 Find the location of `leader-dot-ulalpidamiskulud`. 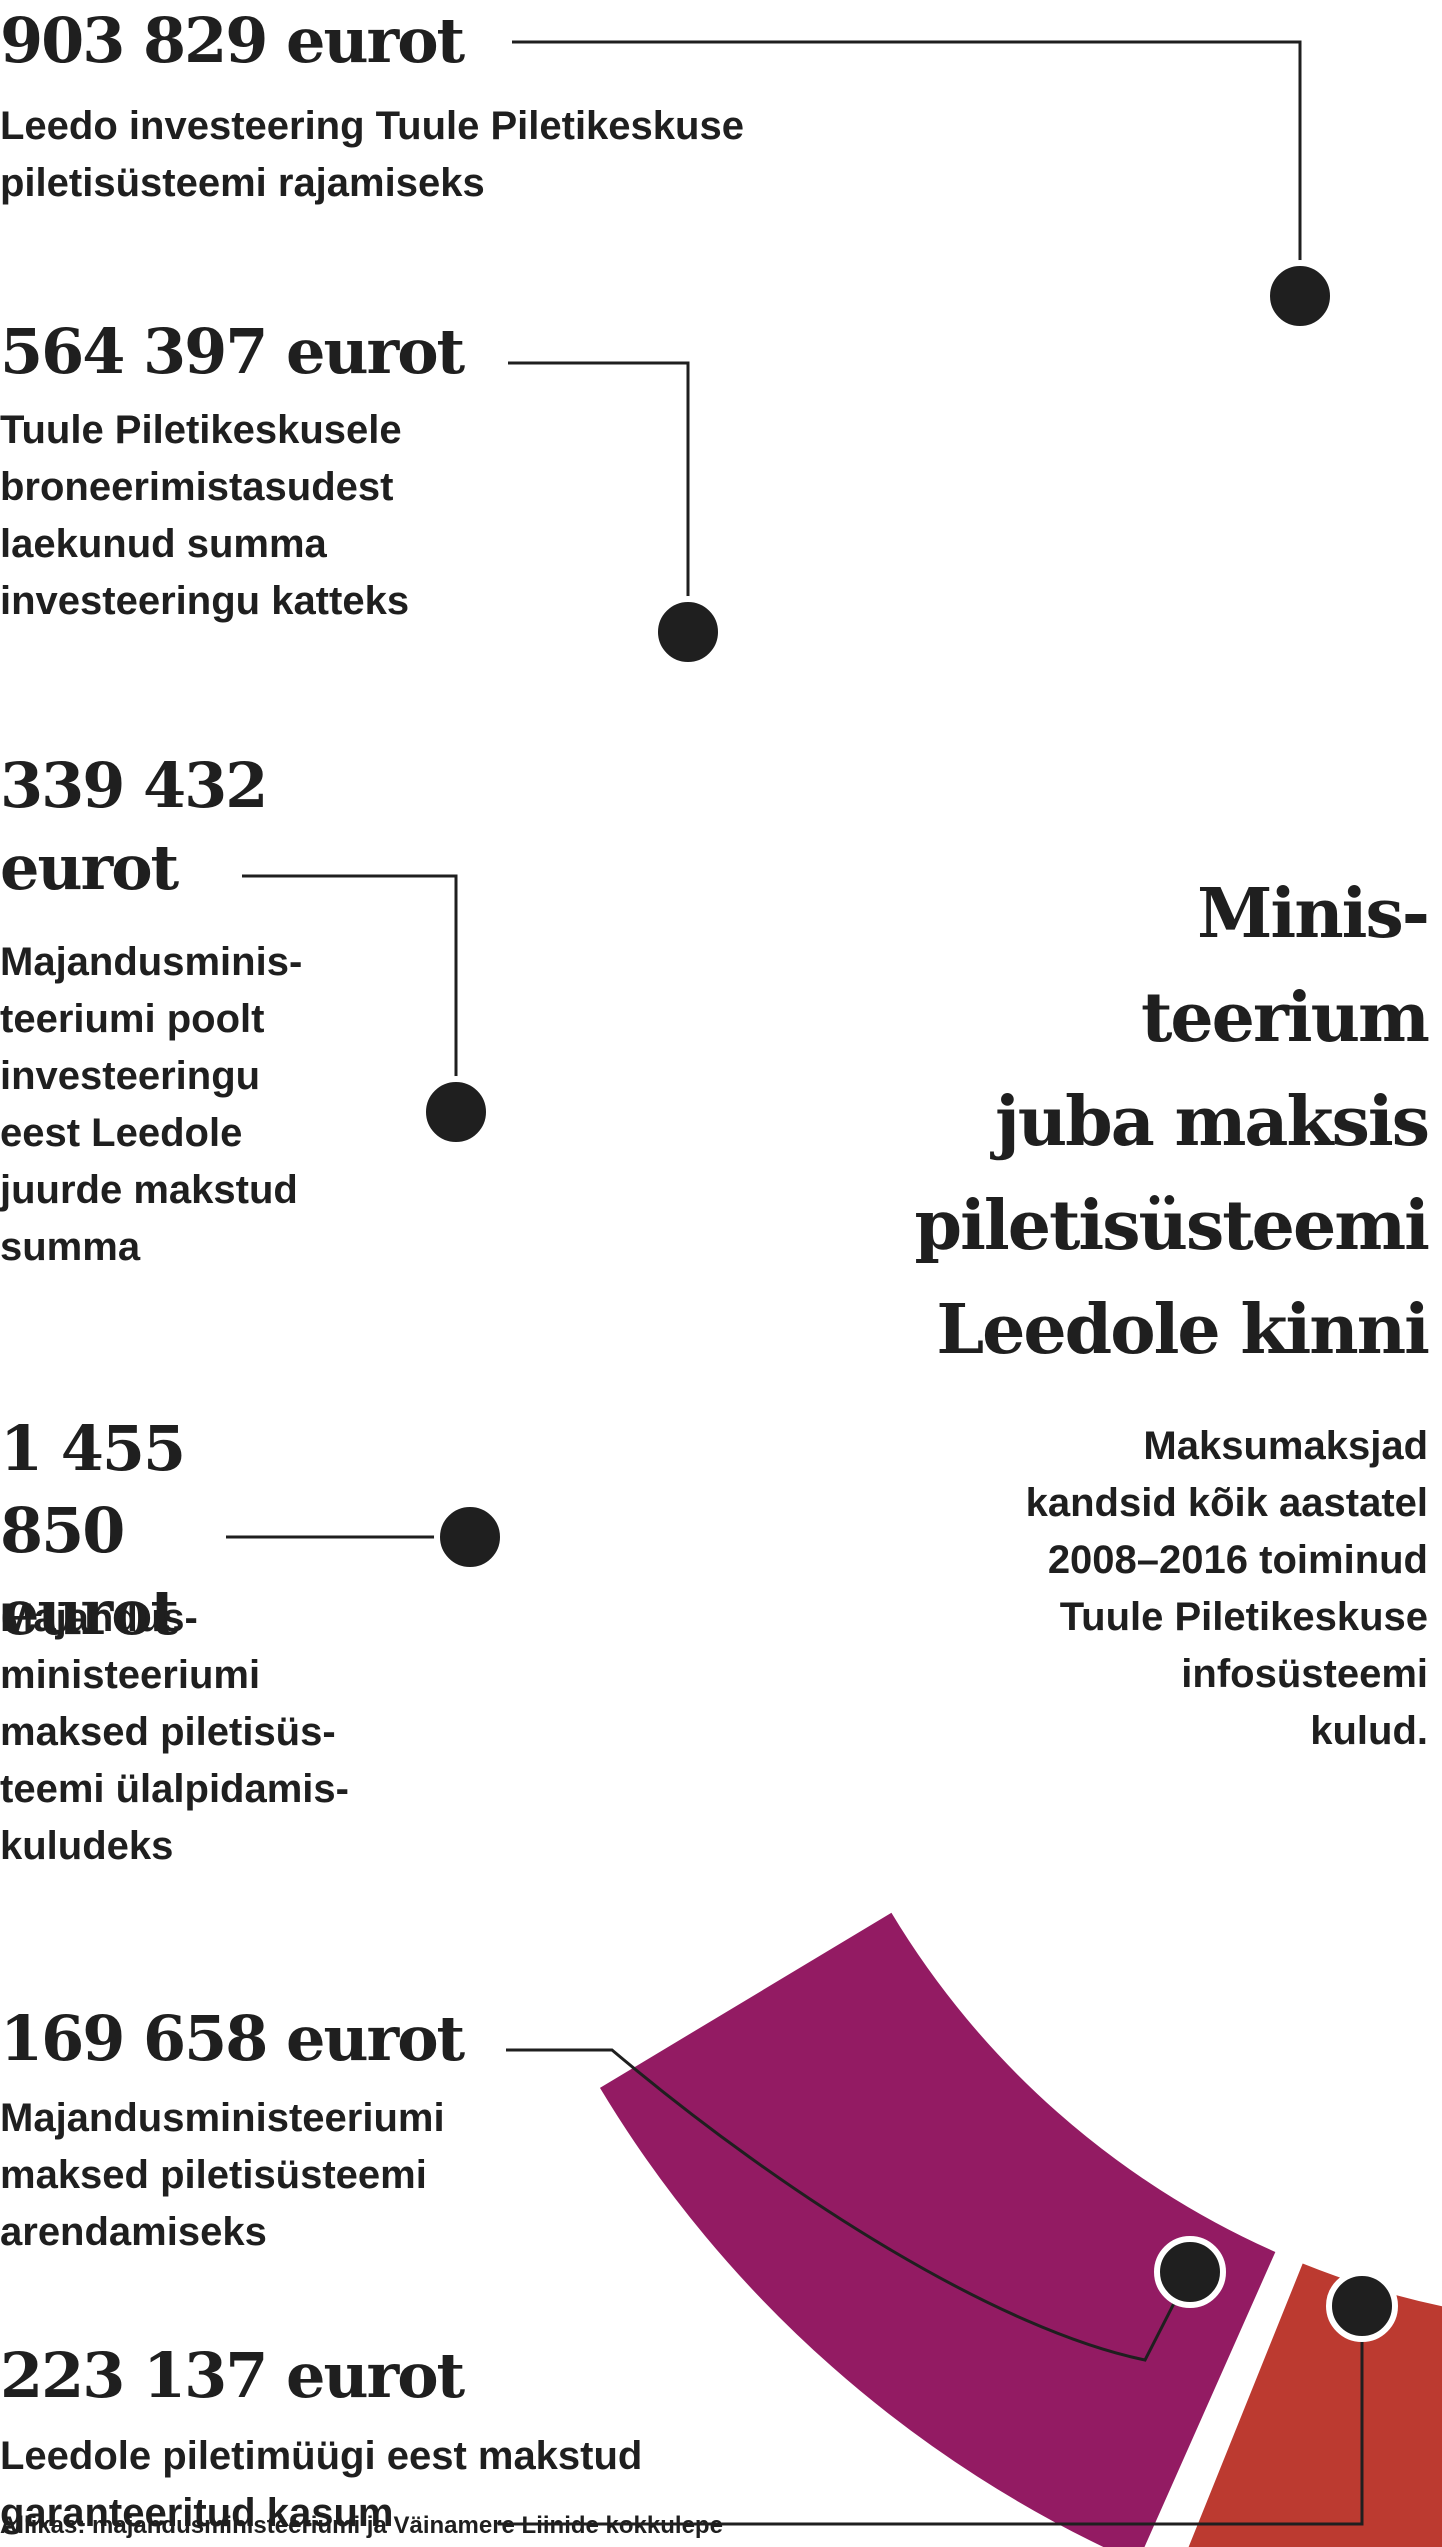

leader-dot-ulalpidamiskulud is located at coordinates (470, 1537).